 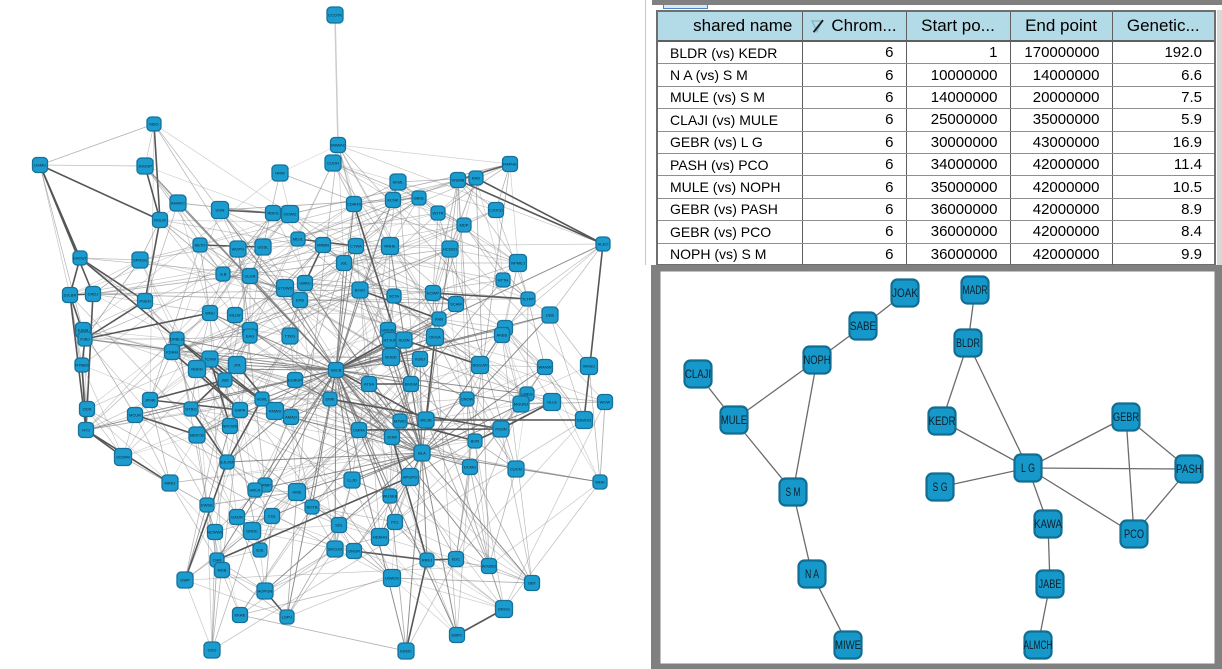 What do you see at coordinates (391, 357) in the screenshot?
I see `svg-text: WJGD` at bounding box center [391, 357].